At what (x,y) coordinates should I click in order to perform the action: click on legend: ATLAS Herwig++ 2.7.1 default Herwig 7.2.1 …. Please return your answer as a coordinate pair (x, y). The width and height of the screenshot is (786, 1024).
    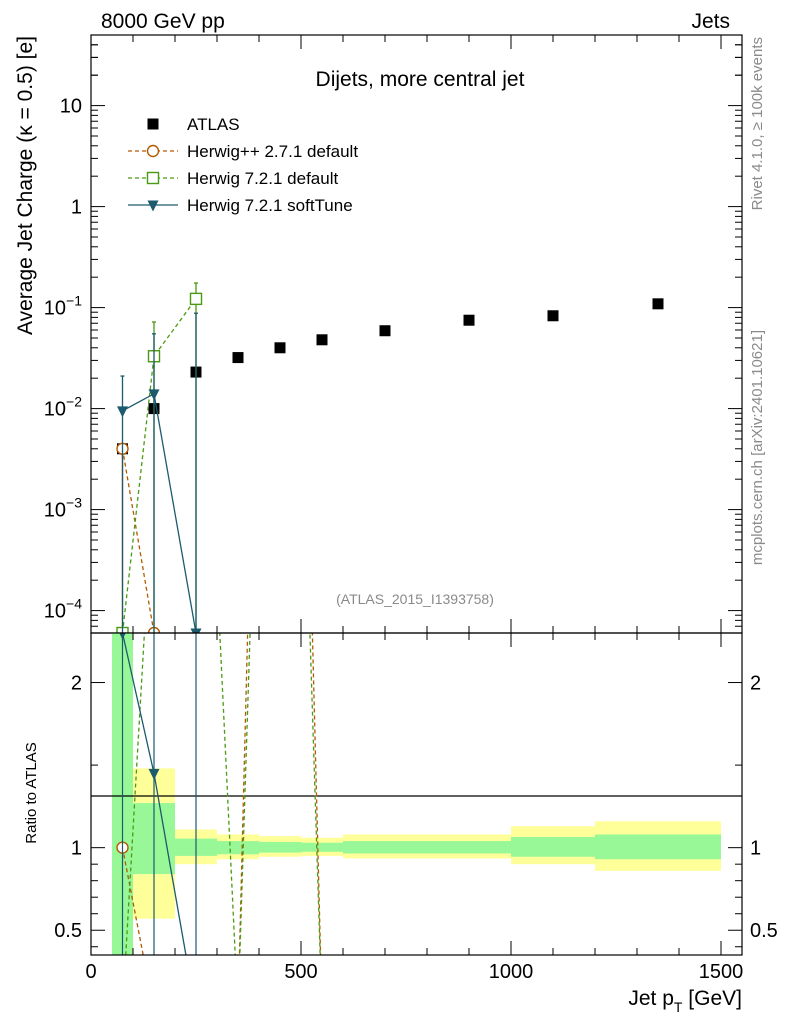
    Looking at the image, I should click on (243, 165).